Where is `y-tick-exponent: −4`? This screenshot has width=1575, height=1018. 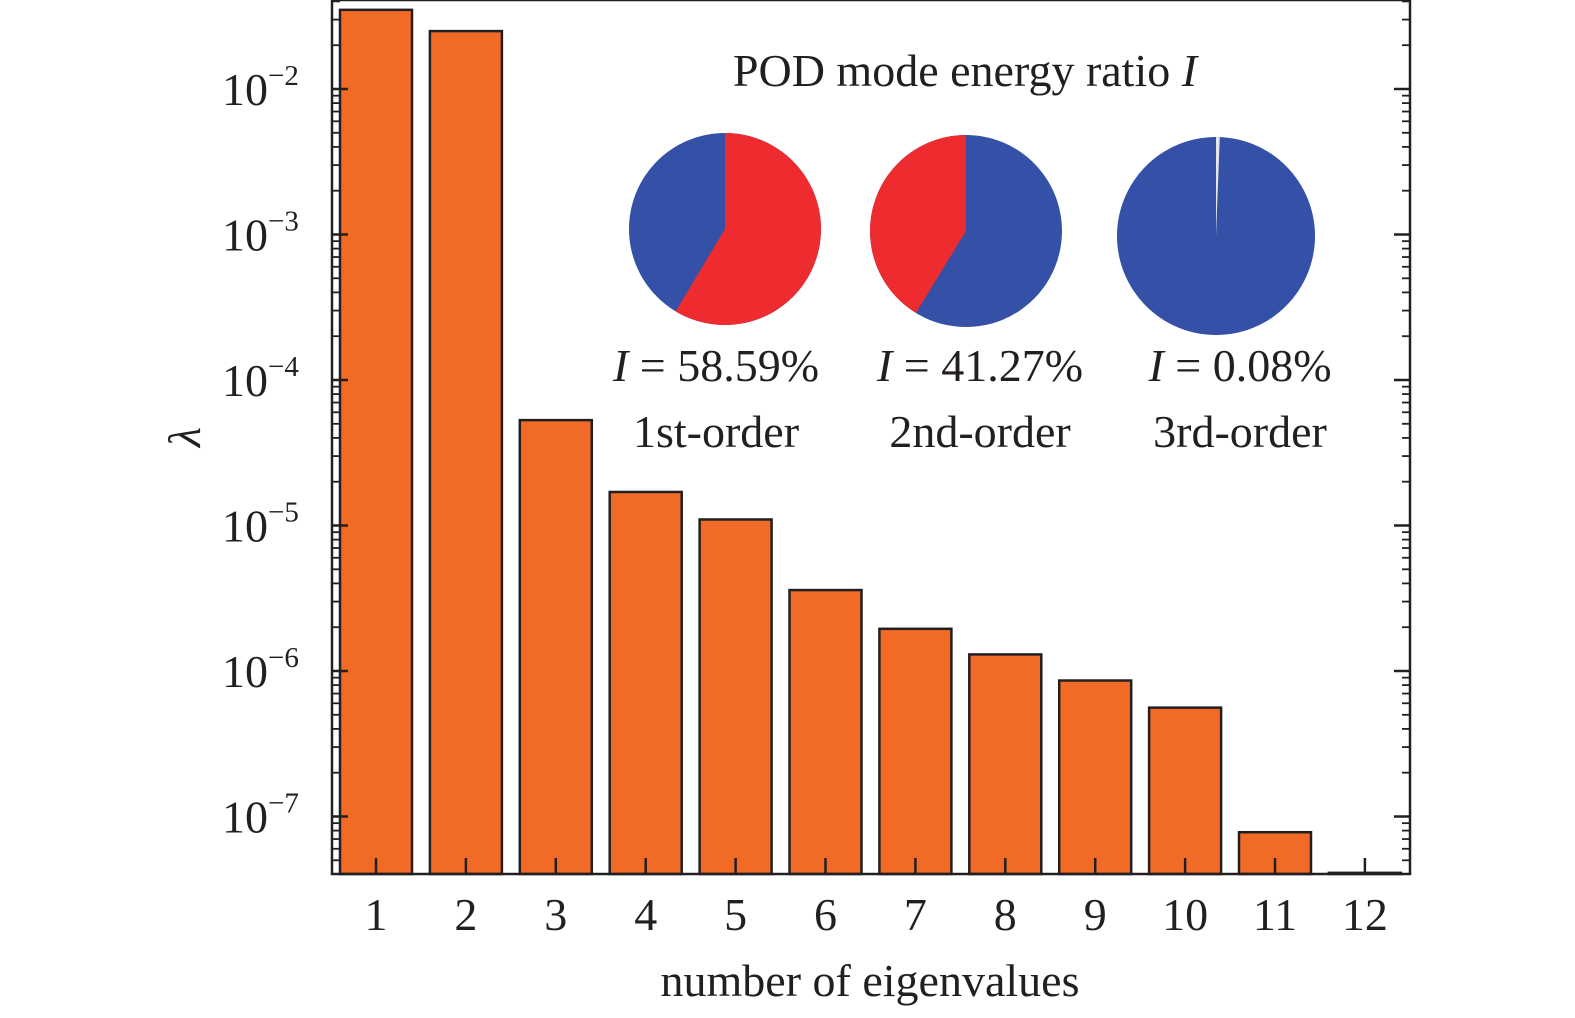 y-tick-exponent: −4 is located at coordinates (283, 367).